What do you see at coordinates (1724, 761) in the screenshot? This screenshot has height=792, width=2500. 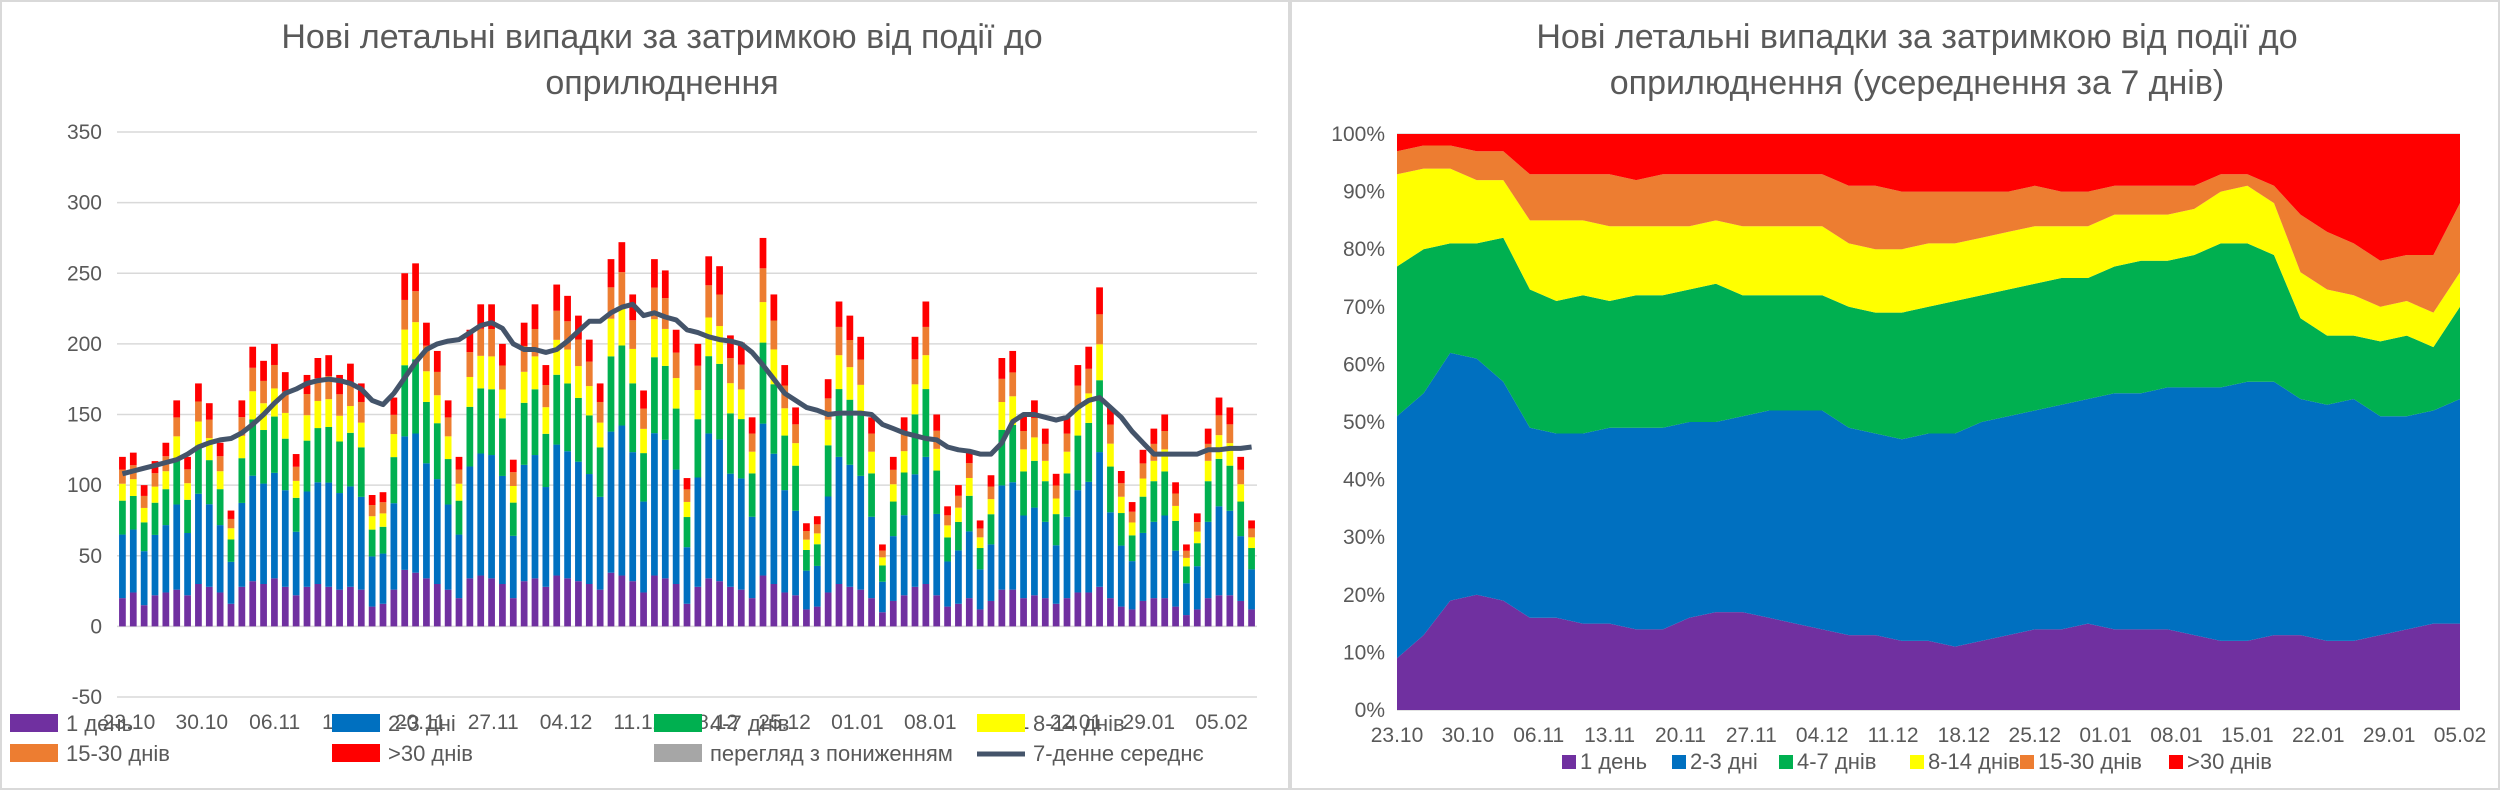 I see `legend-label: 2-3 дні` at bounding box center [1724, 761].